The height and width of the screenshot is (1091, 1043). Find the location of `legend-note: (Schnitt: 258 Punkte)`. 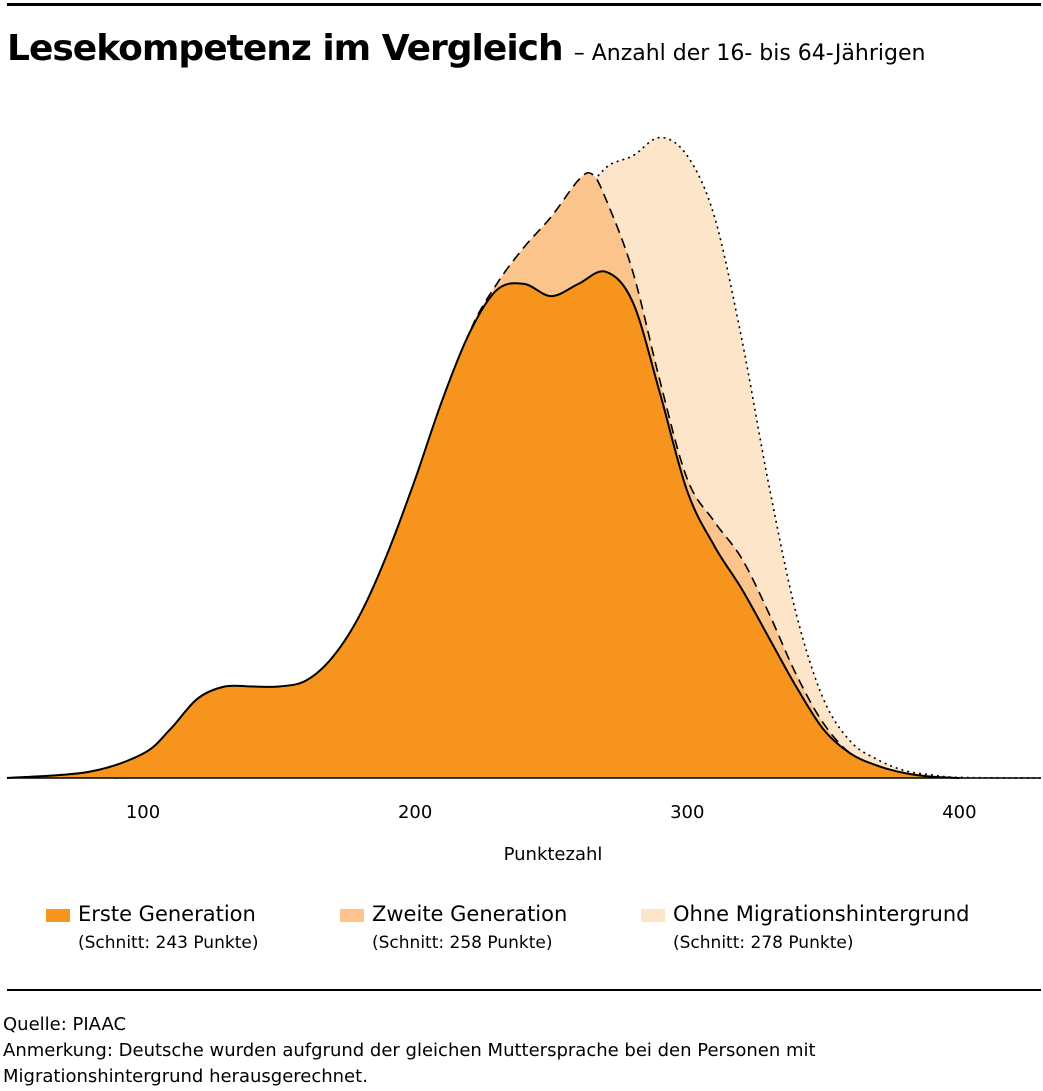

legend-note: (Schnitt: 258 Punkte) is located at coordinates (462, 943).